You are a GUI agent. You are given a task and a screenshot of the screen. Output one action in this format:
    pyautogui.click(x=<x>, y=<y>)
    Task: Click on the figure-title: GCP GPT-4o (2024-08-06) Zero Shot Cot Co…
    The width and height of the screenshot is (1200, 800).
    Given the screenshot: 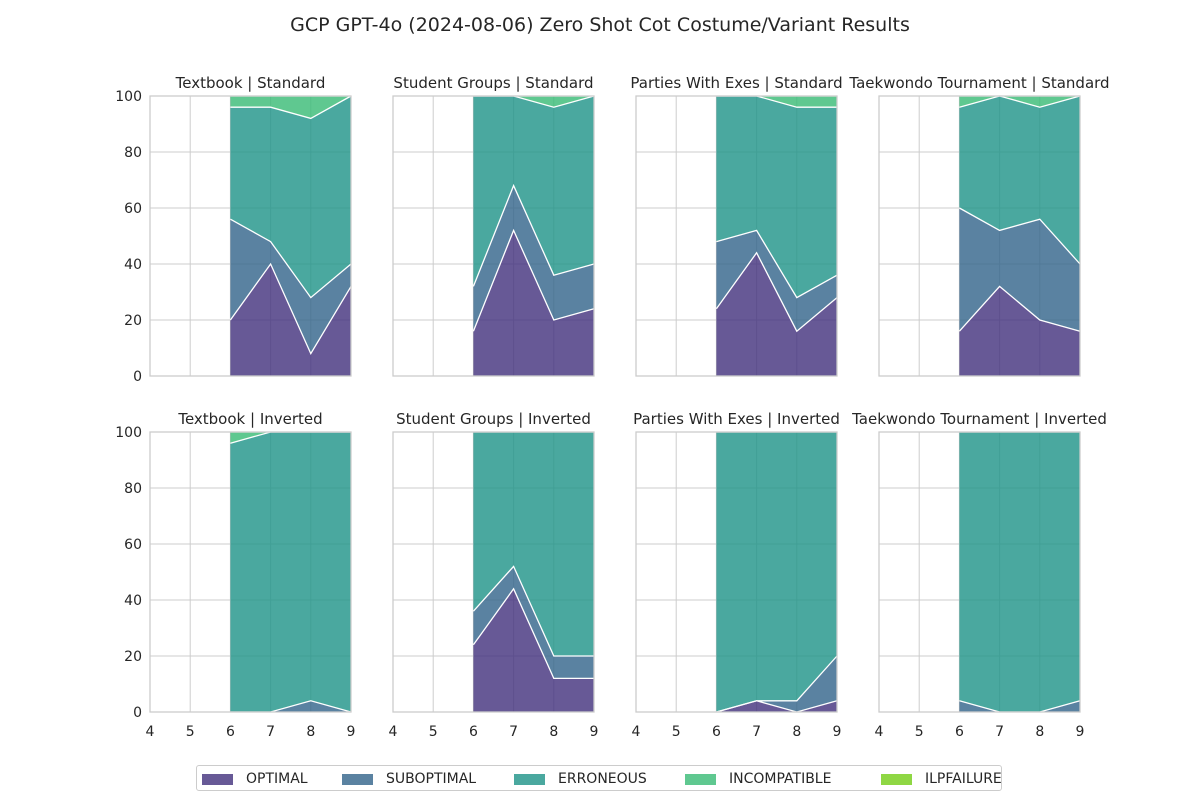 What is the action you would take?
    pyautogui.click(x=600, y=25)
    